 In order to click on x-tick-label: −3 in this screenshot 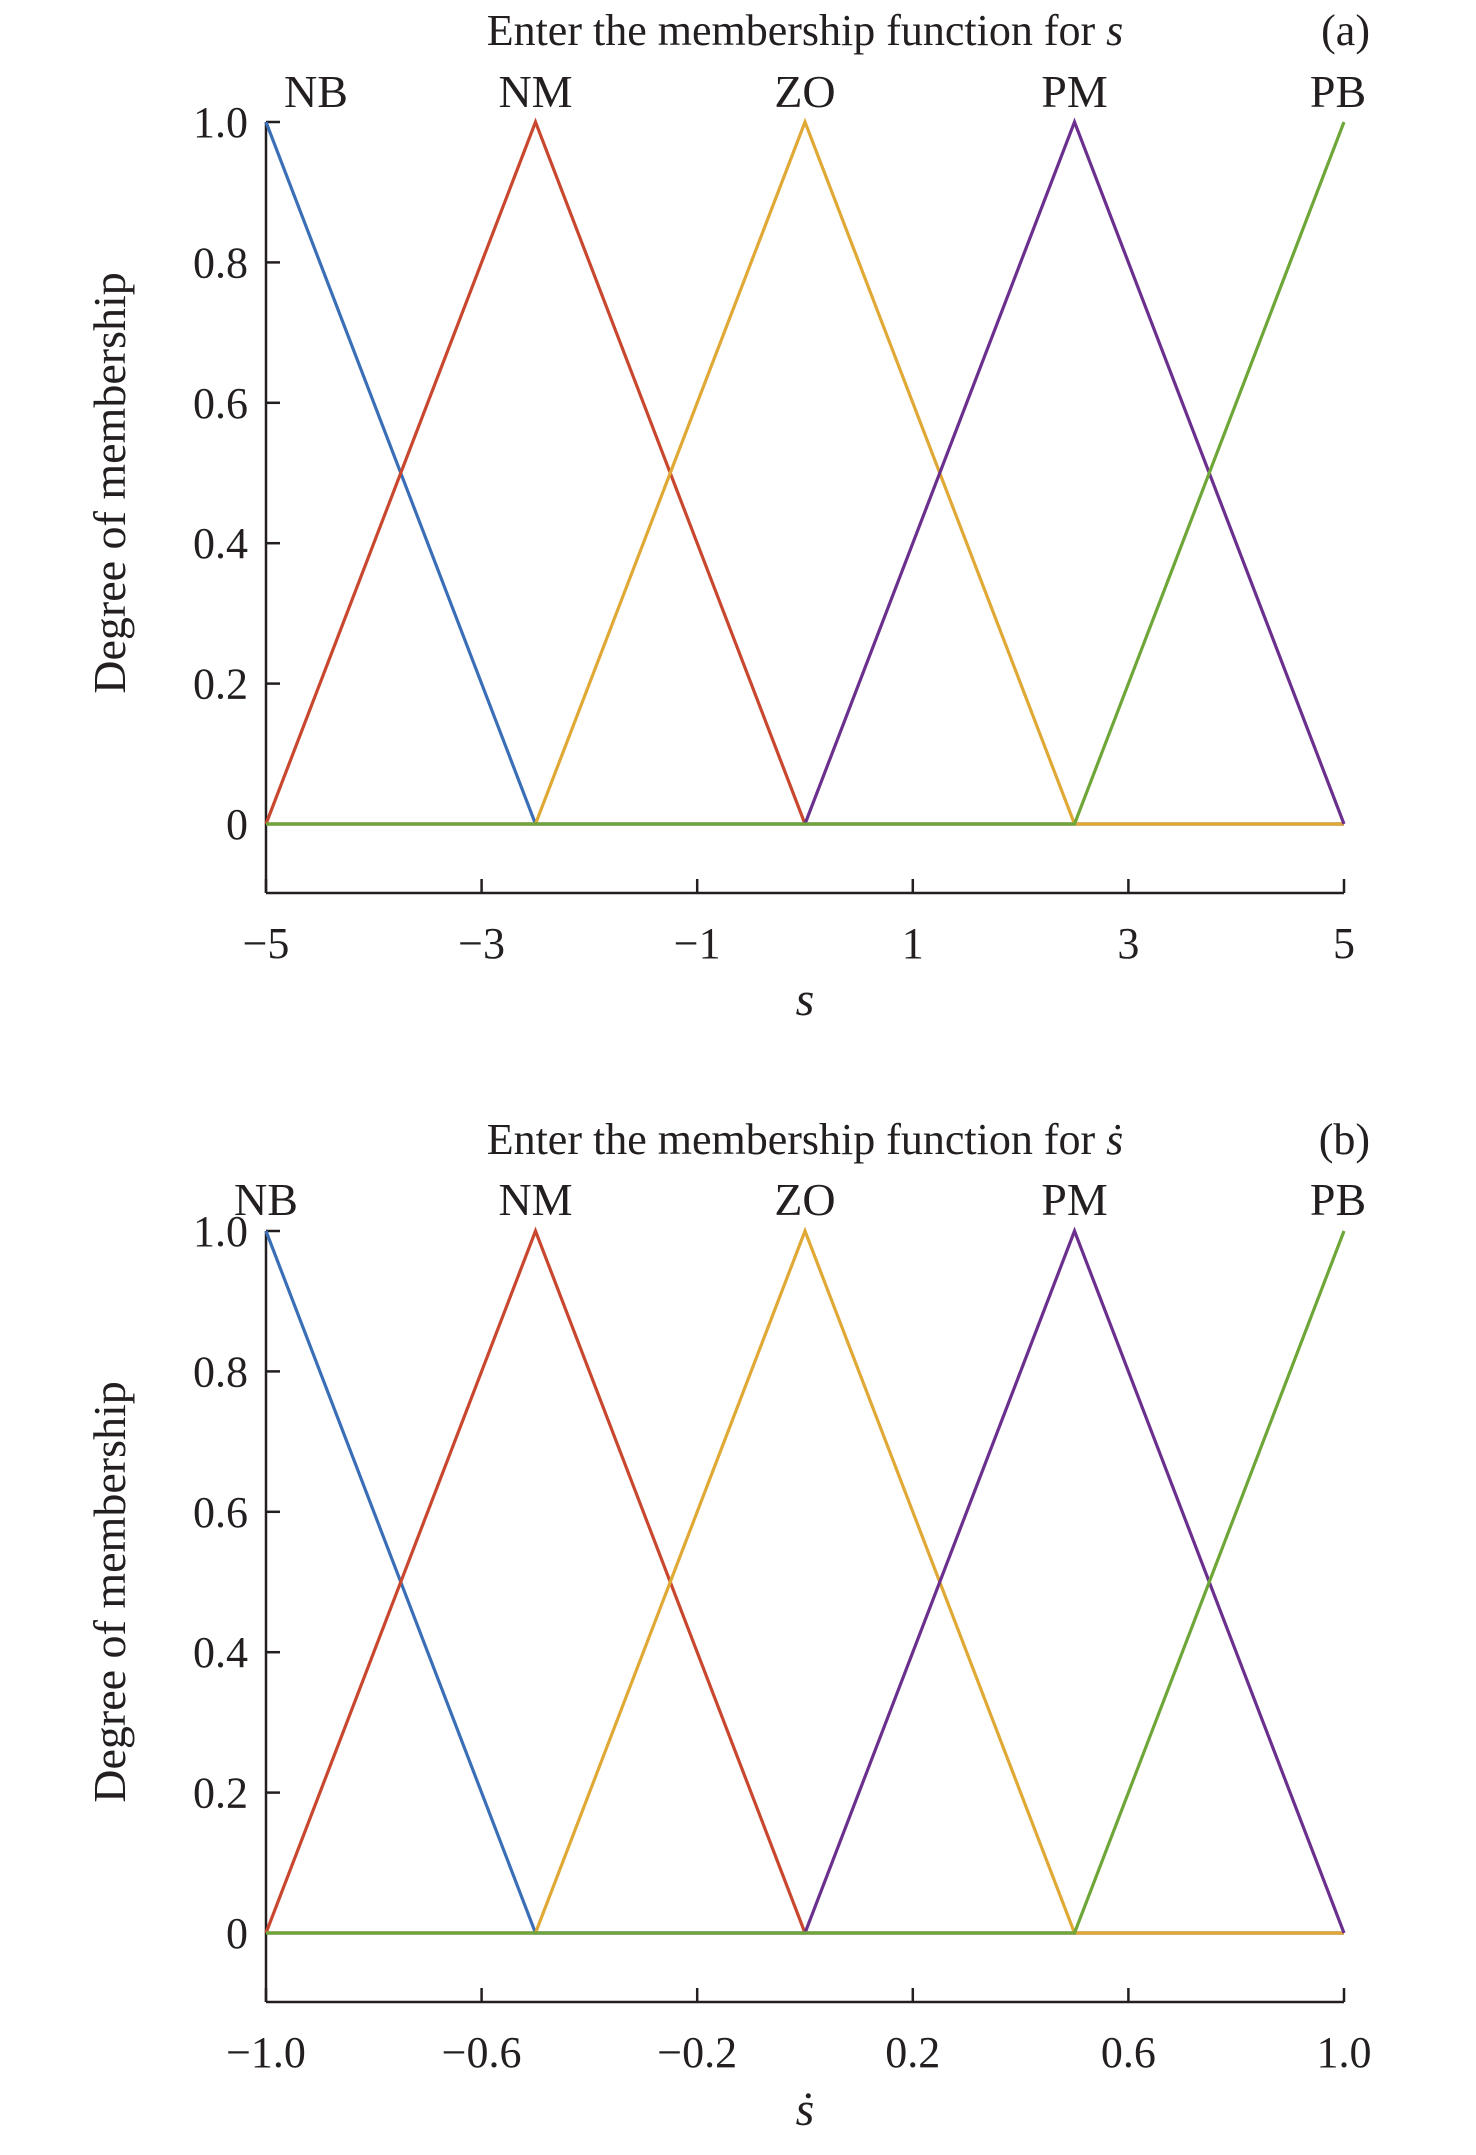, I will do `click(481, 943)`.